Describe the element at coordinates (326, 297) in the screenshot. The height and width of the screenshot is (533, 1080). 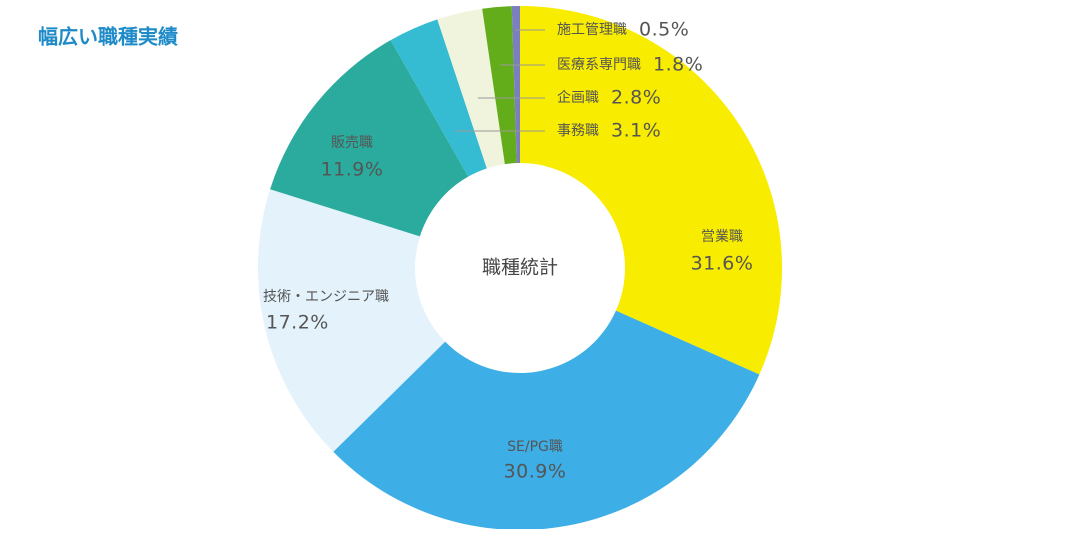
I see `segment-name: 技術・エンジニア職` at that location.